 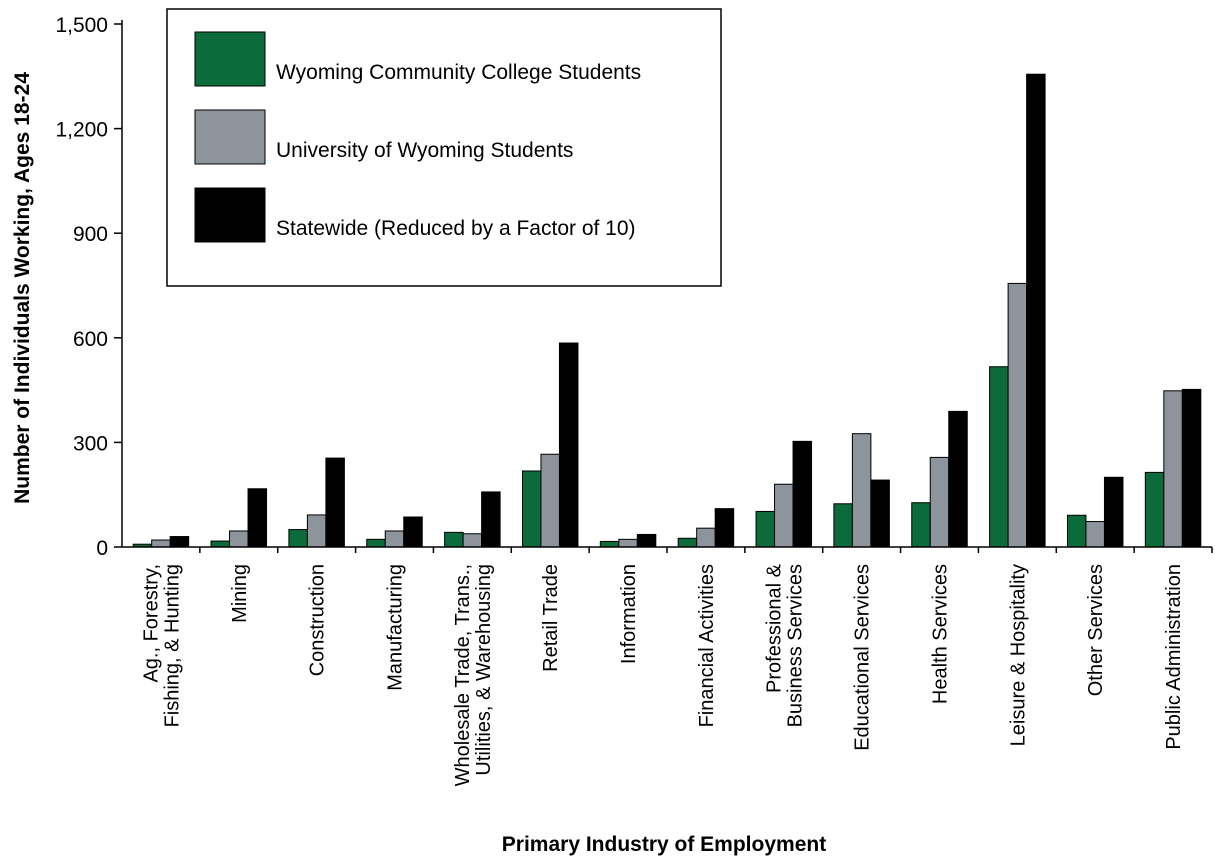 I want to click on y-tick-label: 1,200, so click(x=81, y=130).